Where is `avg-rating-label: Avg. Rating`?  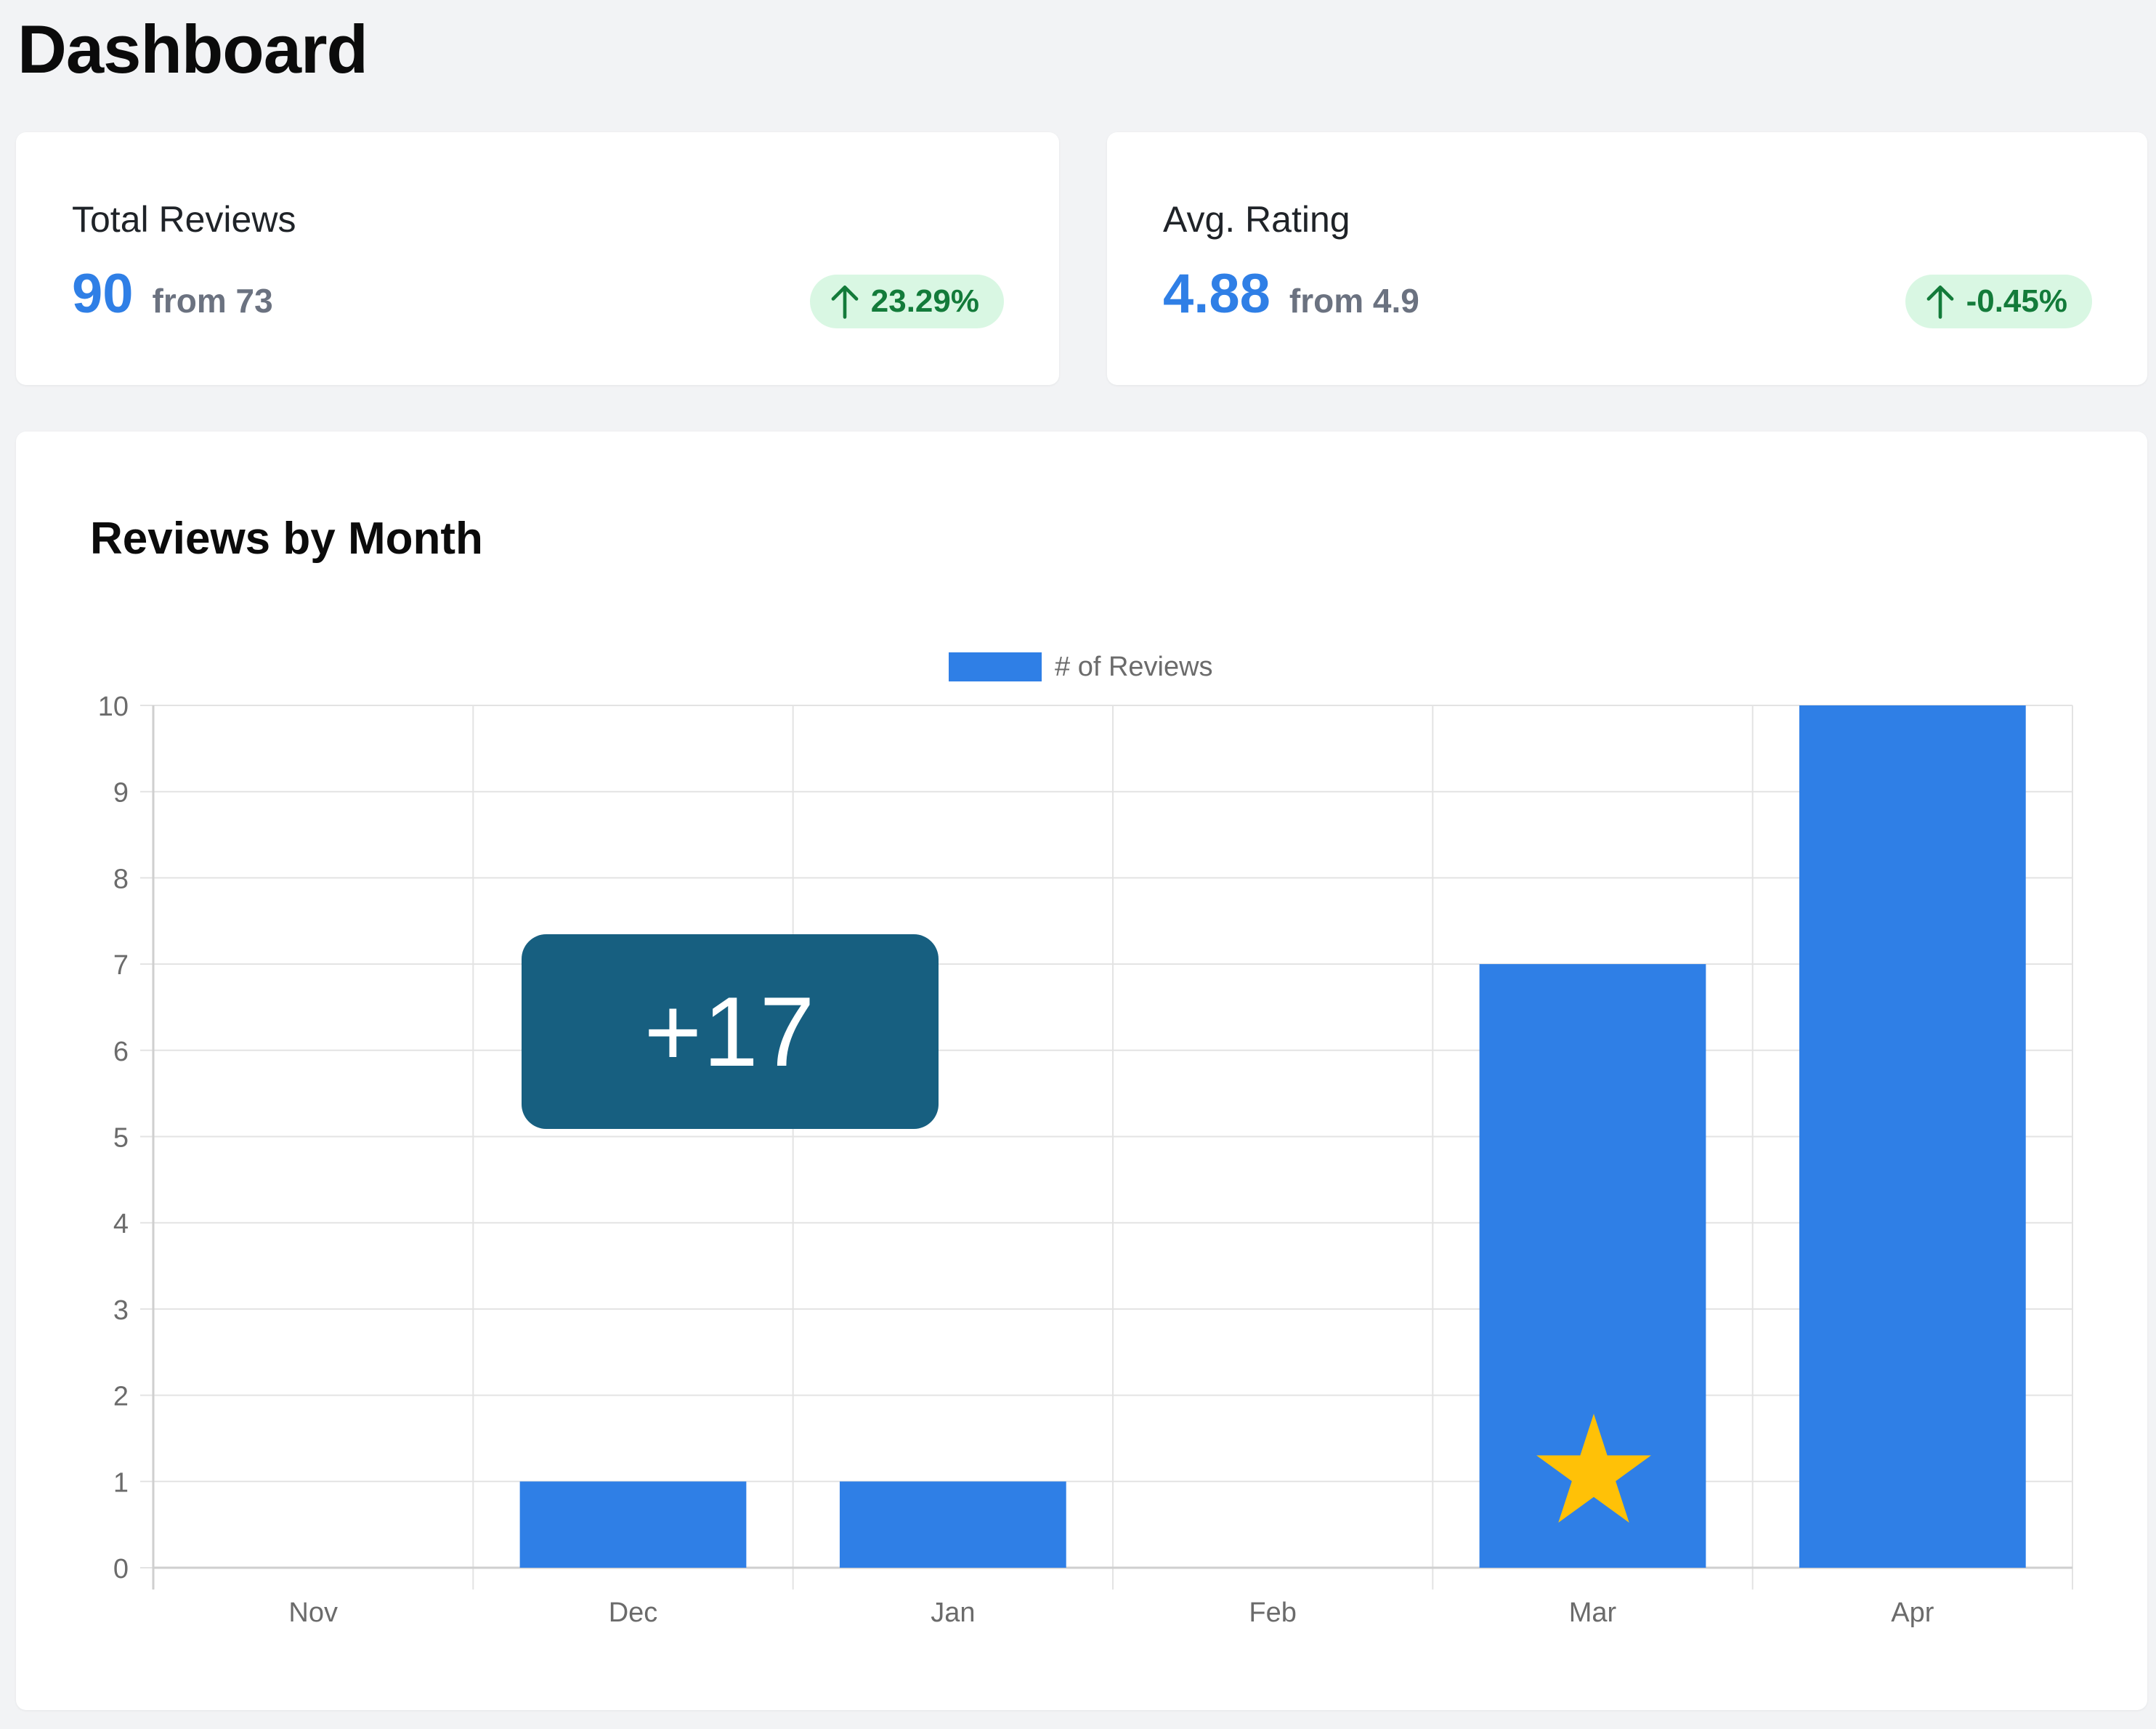 avg-rating-label: Avg. Rating is located at coordinates (1256, 219).